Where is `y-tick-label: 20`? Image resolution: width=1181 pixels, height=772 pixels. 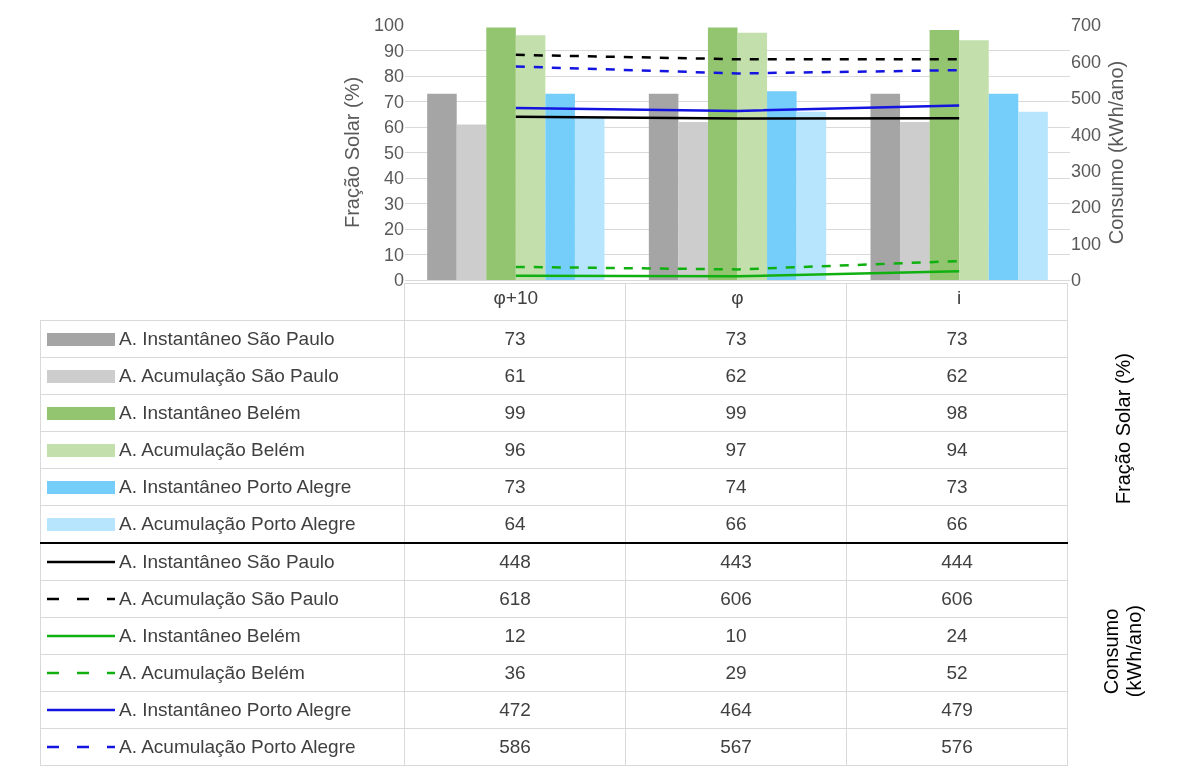 y-tick-label: 20 is located at coordinates (393, 229).